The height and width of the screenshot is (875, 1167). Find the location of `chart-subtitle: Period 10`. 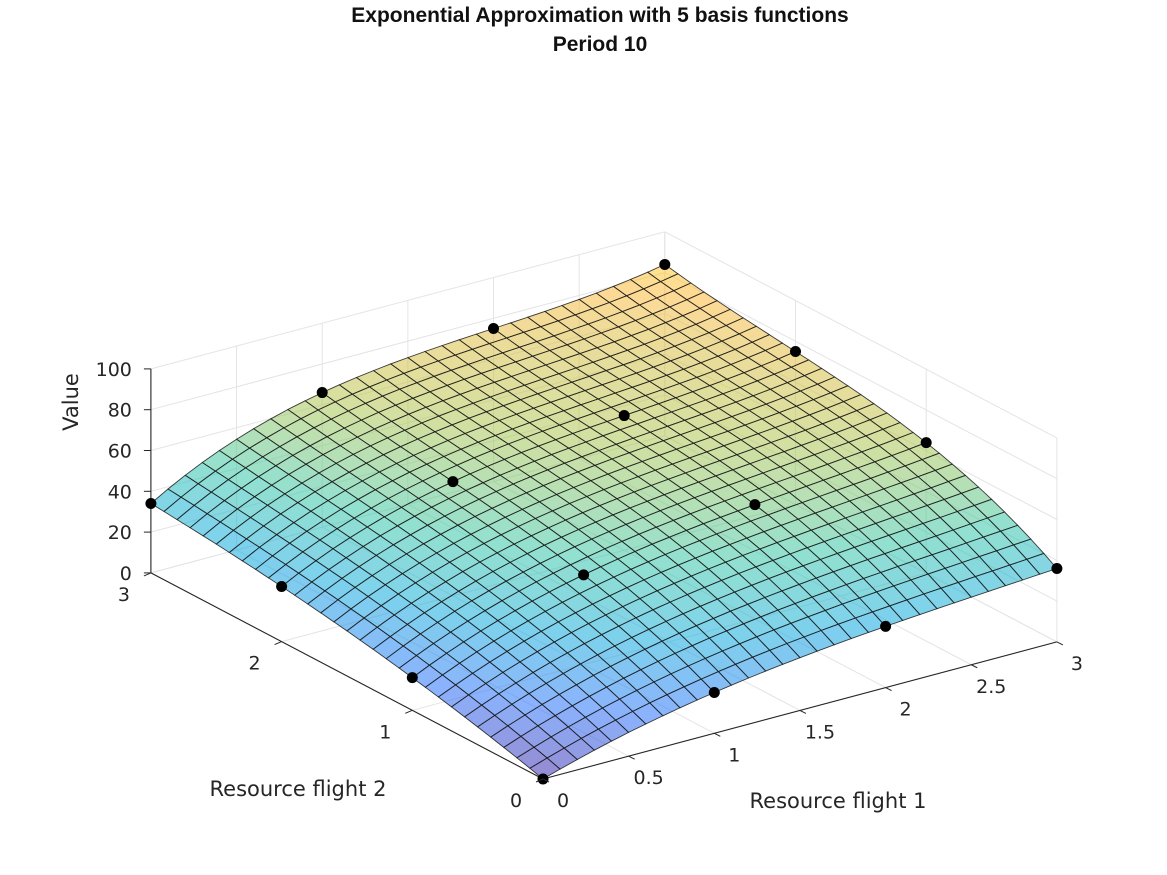

chart-subtitle: Period 10 is located at coordinates (600, 44).